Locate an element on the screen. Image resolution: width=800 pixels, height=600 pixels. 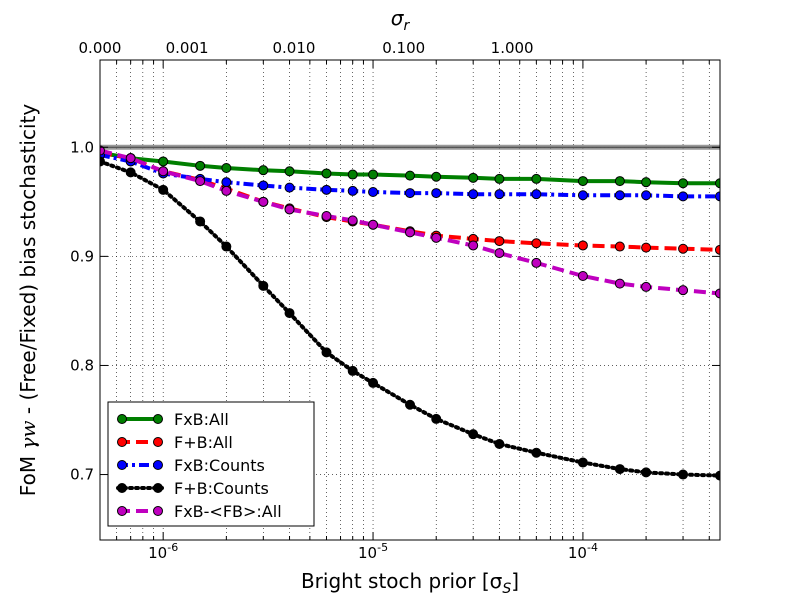
x-axis-title-subscript: S is located at coordinates (506, 589).